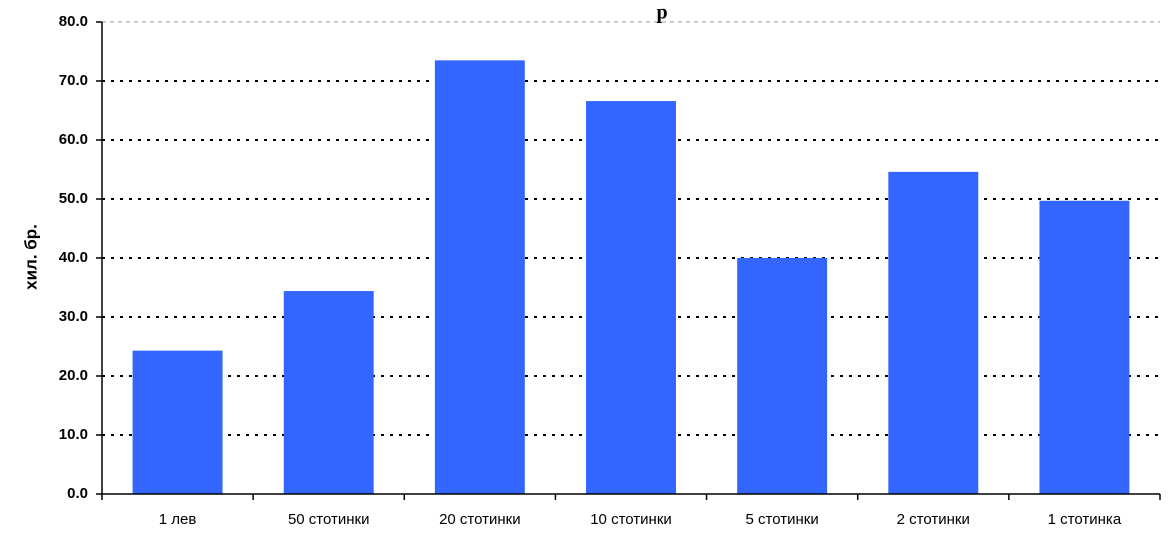 This screenshot has width=1174, height=534. Describe the element at coordinates (73, 139) in the screenshot. I see `y-tick-label: 60.0` at that location.